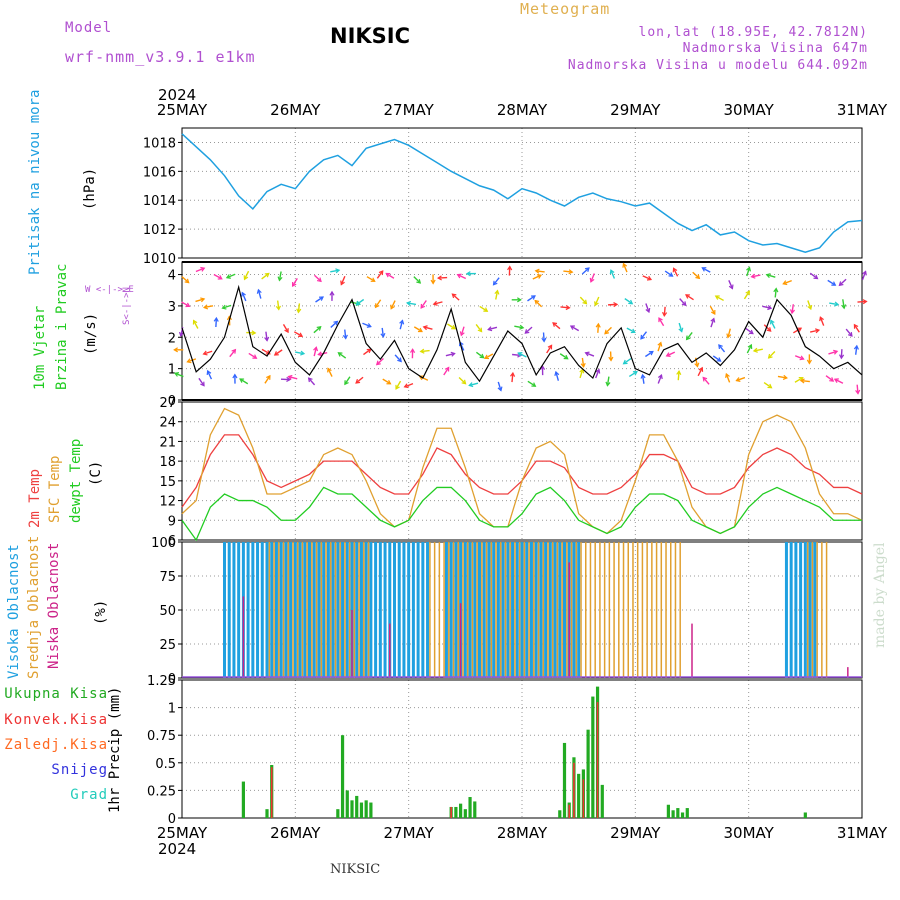  Describe the element at coordinates (522, 333) in the screenshot. I see `wind-speed-line` at that location.